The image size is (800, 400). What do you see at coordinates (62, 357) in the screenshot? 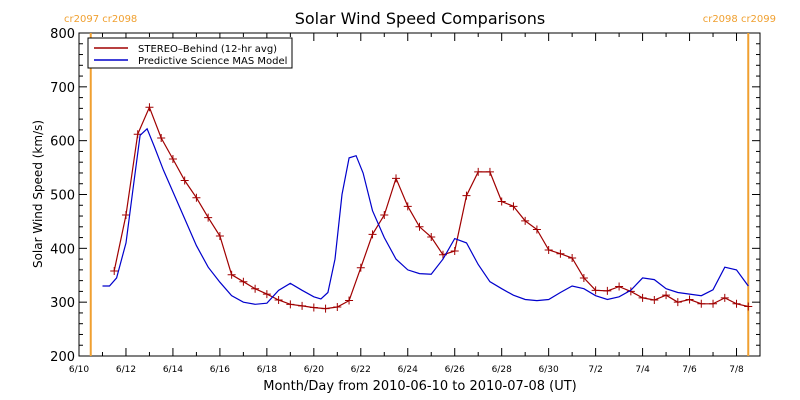
I see `y-tick-label: 200` at bounding box center [62, 357].